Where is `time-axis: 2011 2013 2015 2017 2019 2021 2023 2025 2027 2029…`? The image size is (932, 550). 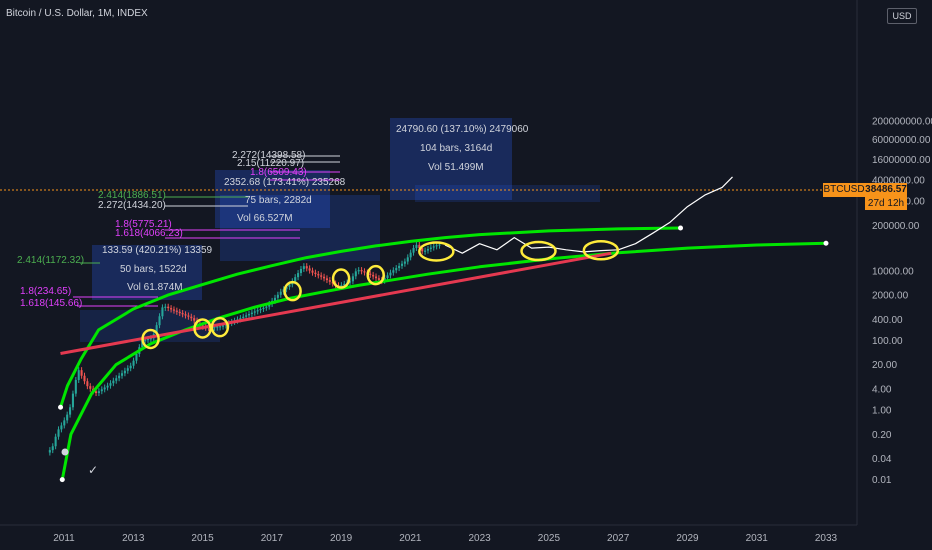 time-axis: 2011 2013 2015 2017 2019 2021 2023 2025 2027 2029… is located at coordinates (445, 538).